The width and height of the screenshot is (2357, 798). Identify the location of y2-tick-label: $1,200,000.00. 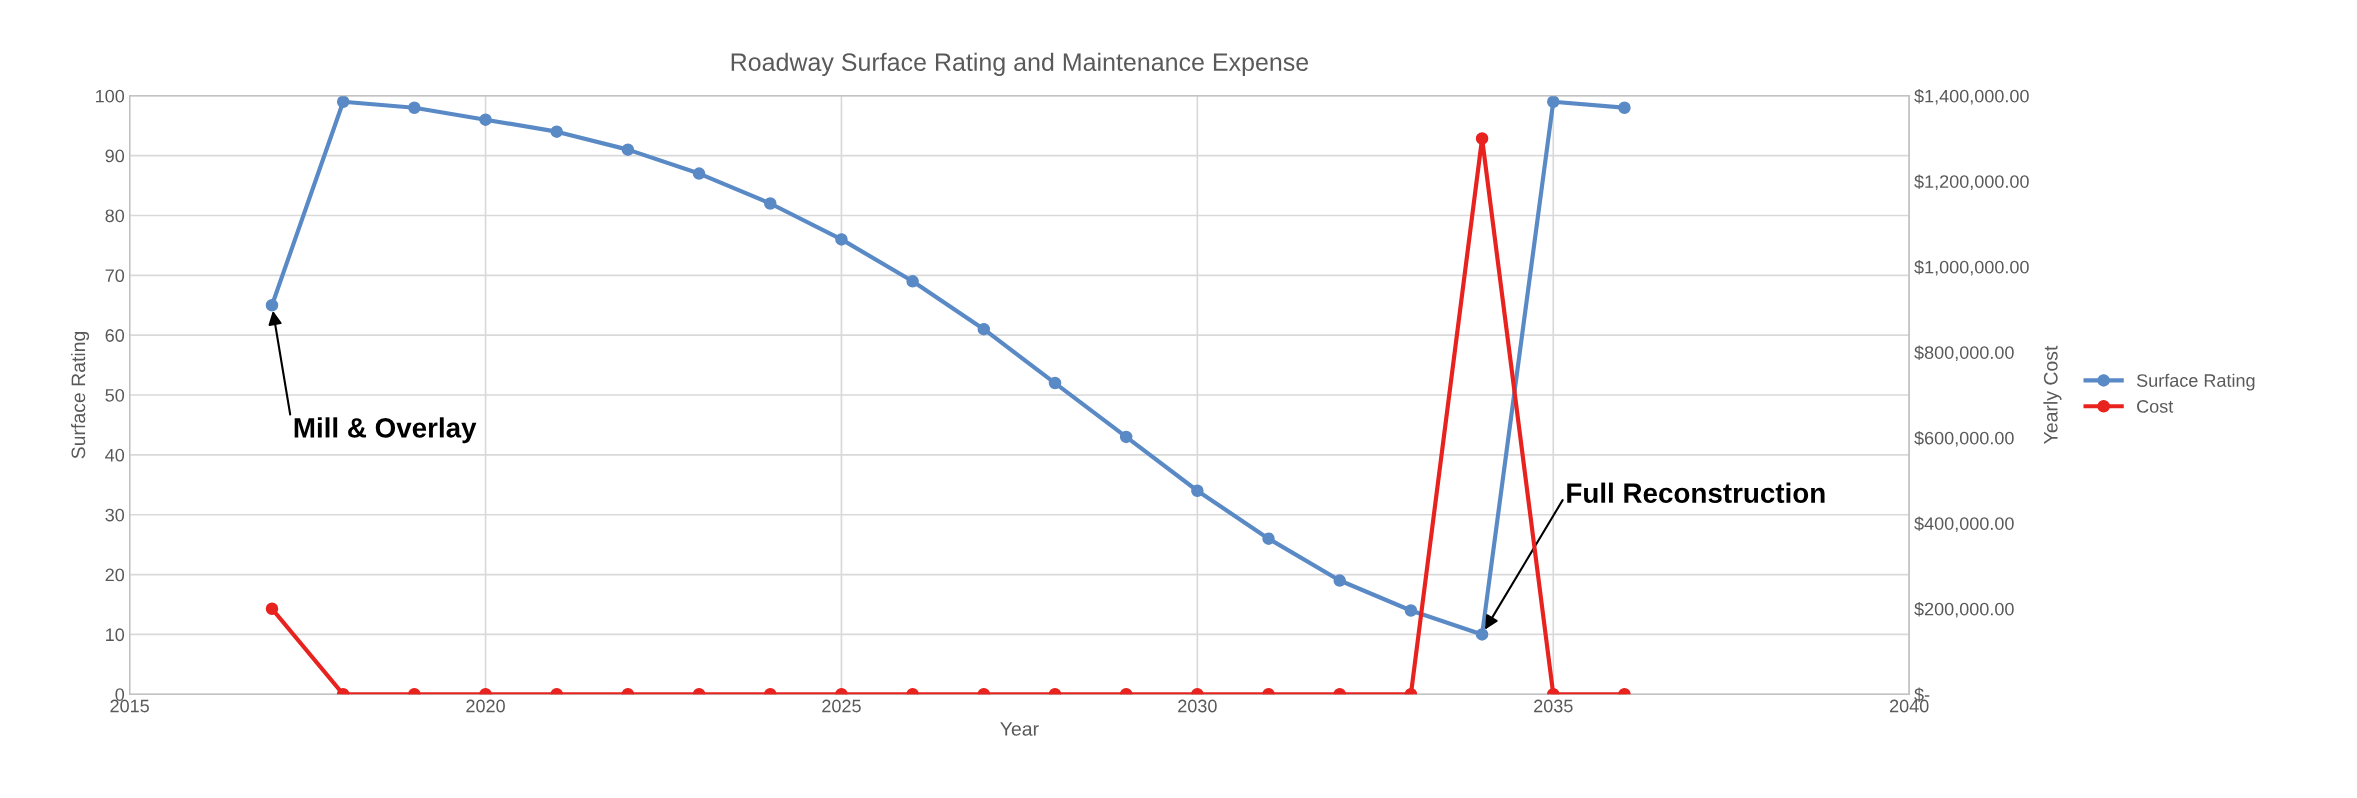
(1971, 182).